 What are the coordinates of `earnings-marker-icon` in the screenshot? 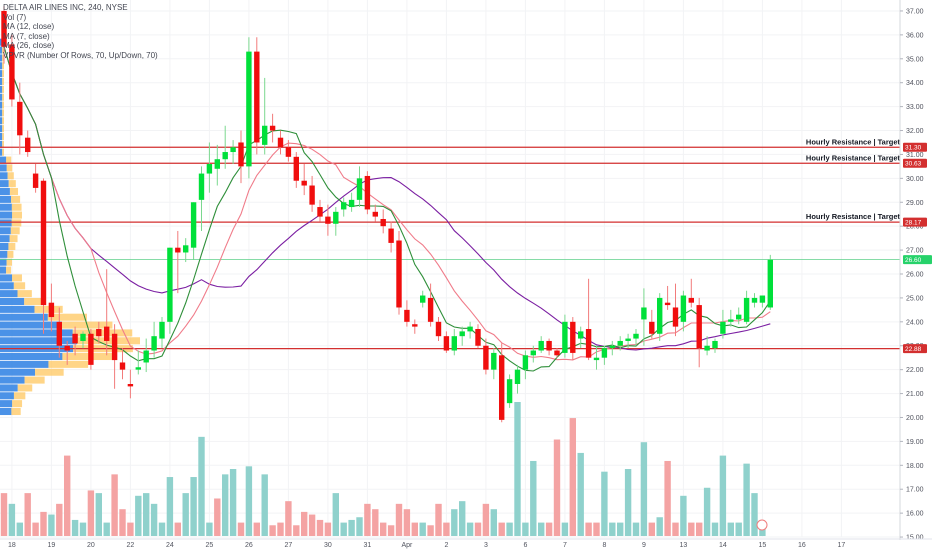 It's located at (762, 525).